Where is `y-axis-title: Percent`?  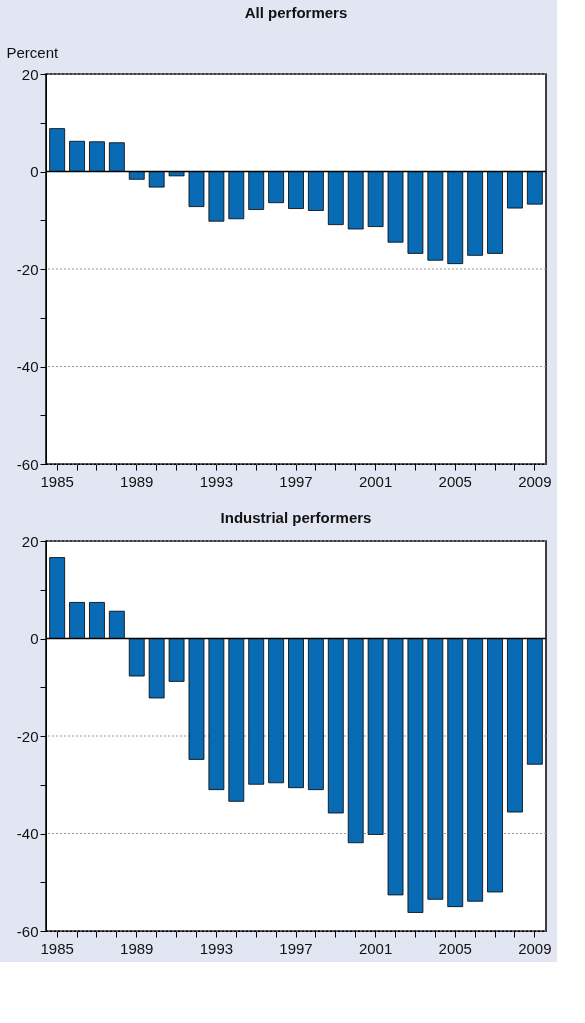 y-axis-title: Percent is located at coordinates (33, 52).